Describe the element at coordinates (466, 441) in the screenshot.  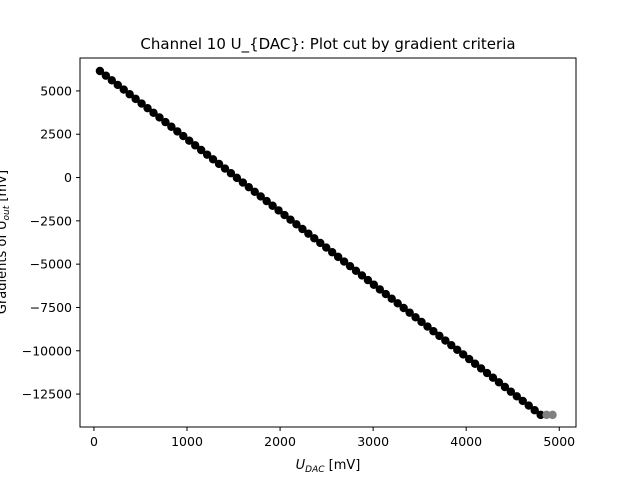
I see `x-tick-label: 4000` at that location.